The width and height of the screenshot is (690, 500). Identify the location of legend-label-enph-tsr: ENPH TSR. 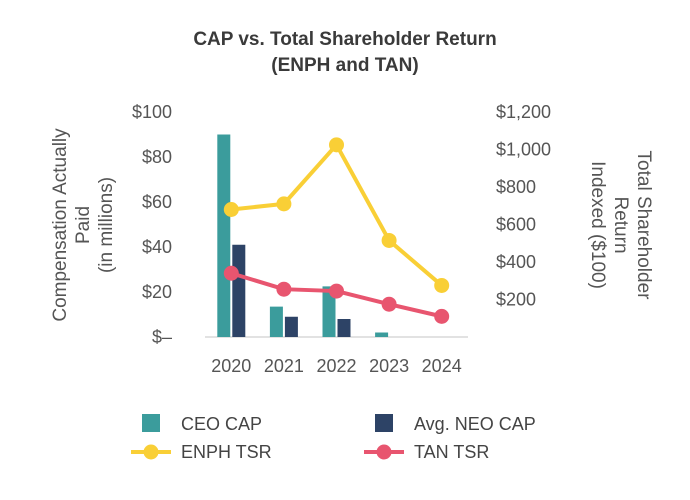
(226, 452).